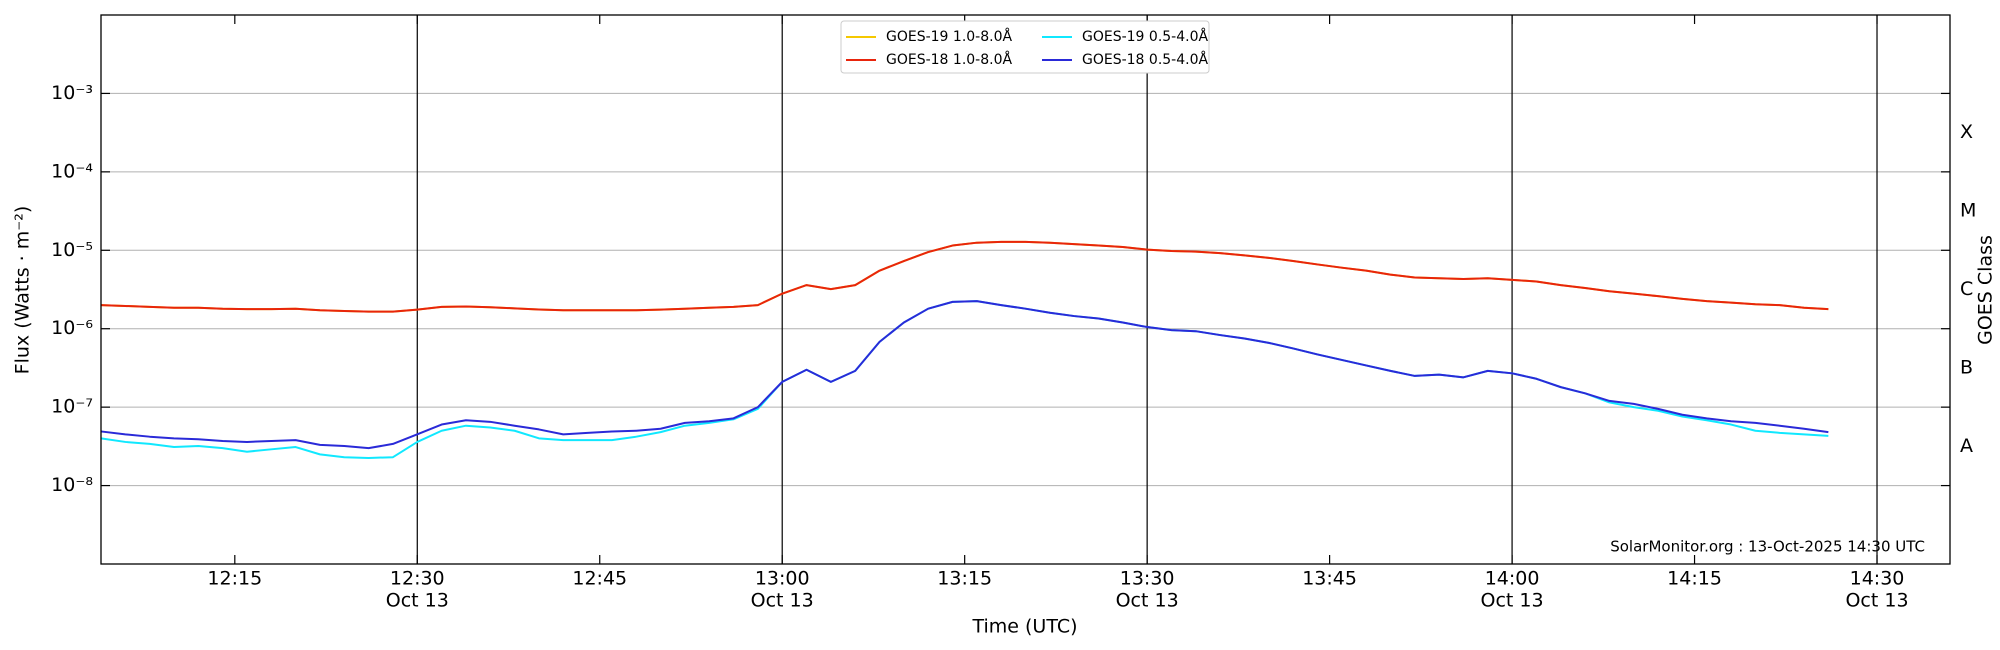  I want to click on x-tick-label: 13:15, so click(964, 579).